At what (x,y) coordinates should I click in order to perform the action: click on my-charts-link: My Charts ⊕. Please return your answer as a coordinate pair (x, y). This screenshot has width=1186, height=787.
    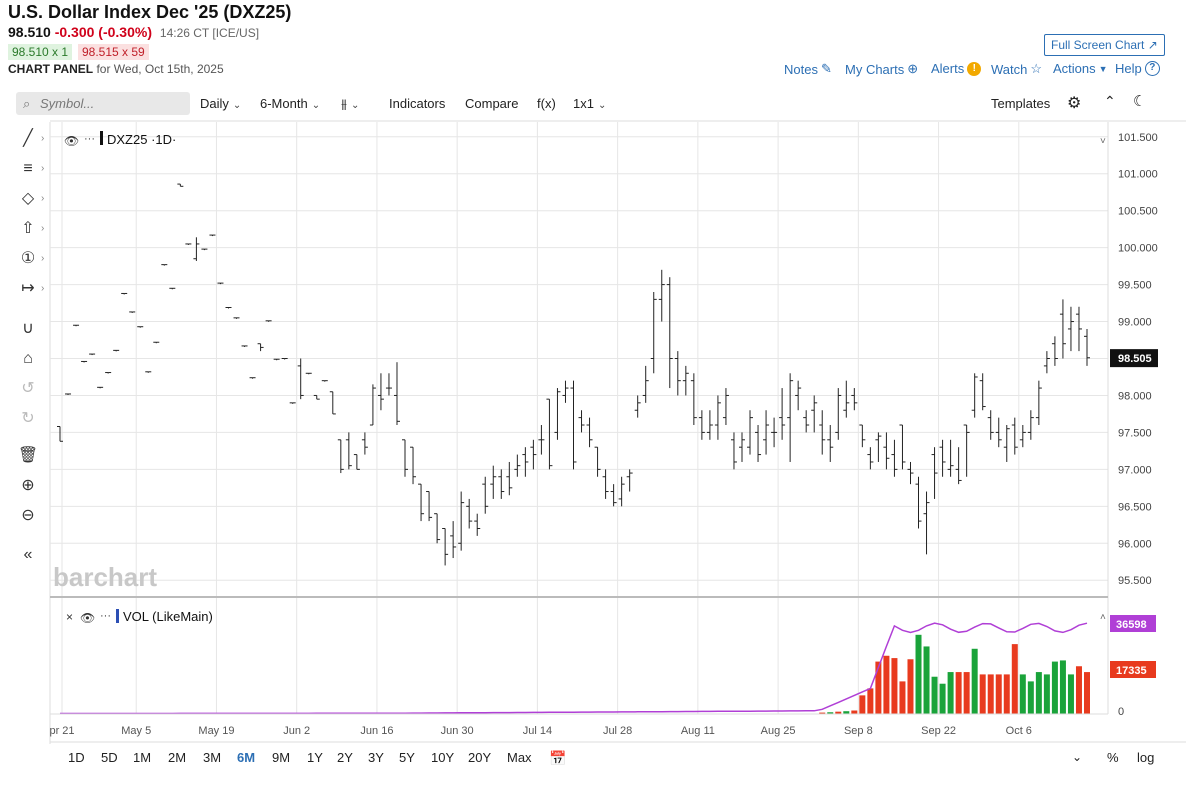
    Looking at the image, I should click on (881, 69).